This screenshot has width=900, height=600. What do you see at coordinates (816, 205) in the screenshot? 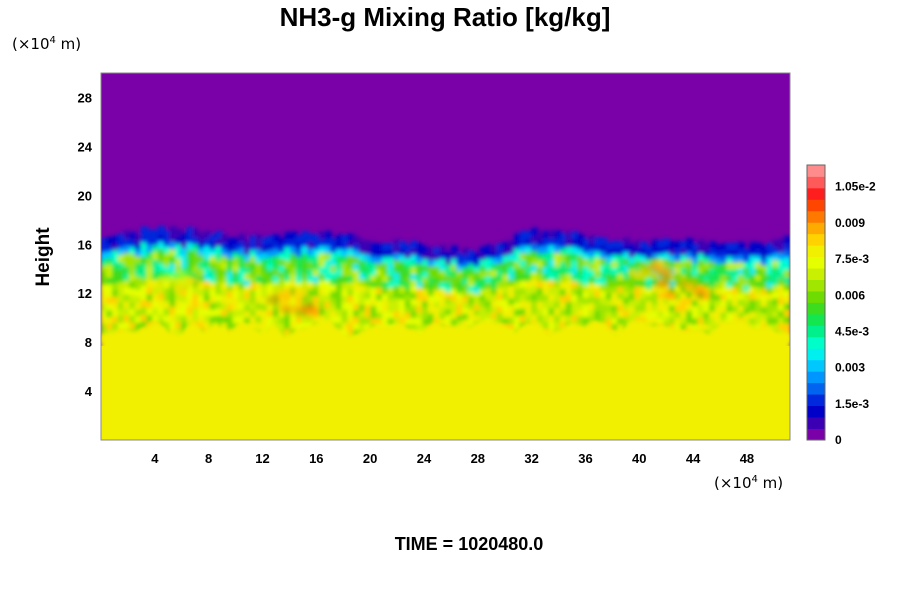
I see `colorbar-swatch` at bounding box center [816, 205].